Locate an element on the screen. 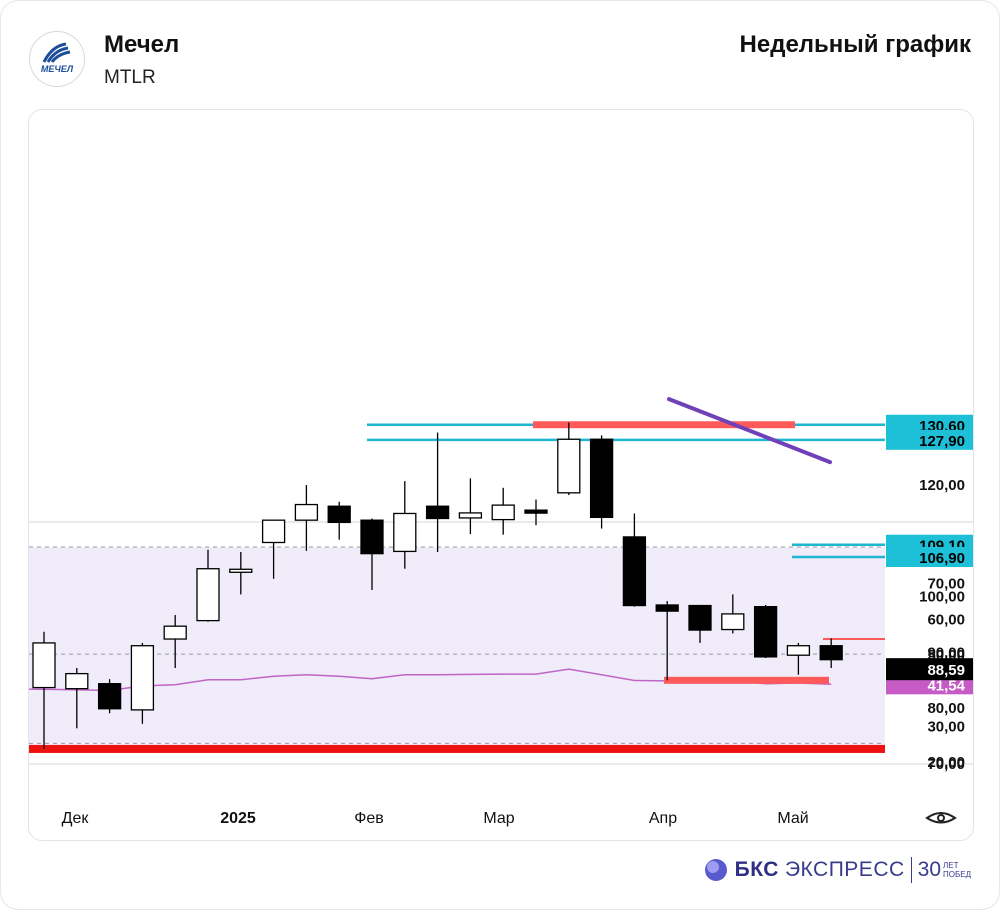  price-tick-label: 90,00 is located at coordinates (946, 652).